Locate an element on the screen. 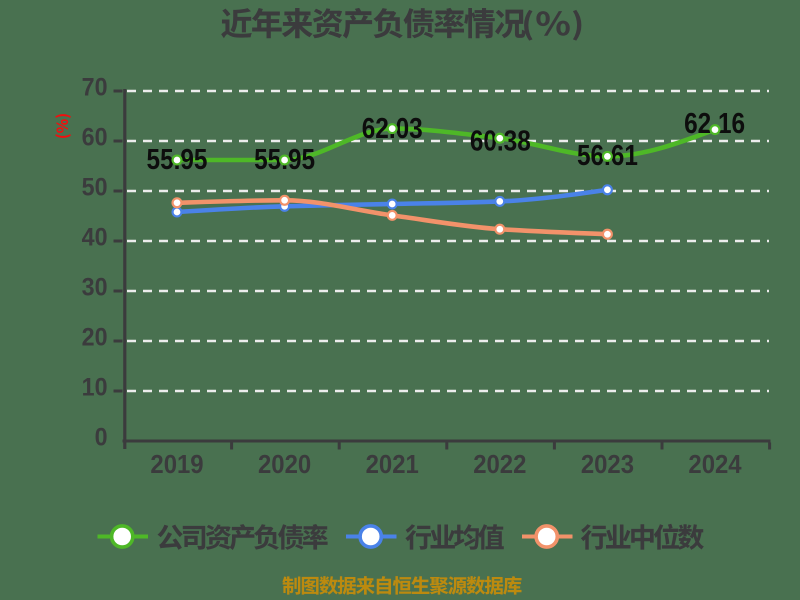 Image resolution: width=800 pixels, height=600 pixels. svg-text: 20 is located at coordinates (95, 338).